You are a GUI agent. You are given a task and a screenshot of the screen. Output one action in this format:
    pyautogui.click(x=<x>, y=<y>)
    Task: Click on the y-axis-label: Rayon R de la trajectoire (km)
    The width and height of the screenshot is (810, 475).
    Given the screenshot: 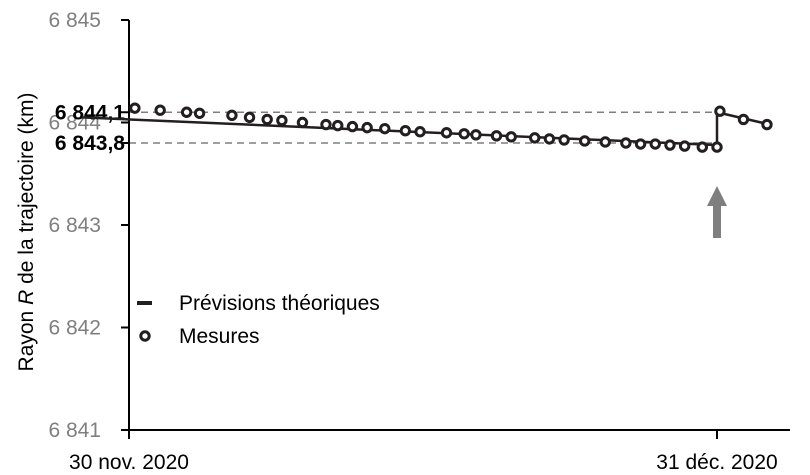 What is the action you would take?
    pyautogui.click(x=26, y=232)
    